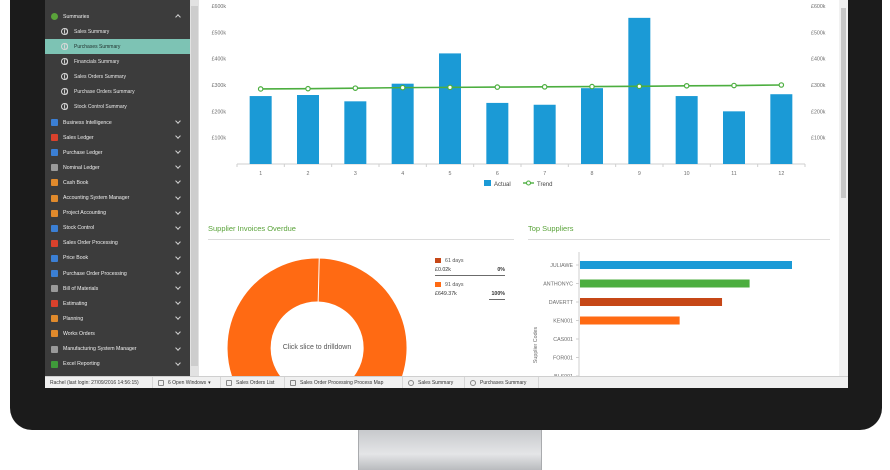 The height and width of the screenshot is (470, 890). I want to click on sidebar-item-estimating: Estimating, so click(117, 303).